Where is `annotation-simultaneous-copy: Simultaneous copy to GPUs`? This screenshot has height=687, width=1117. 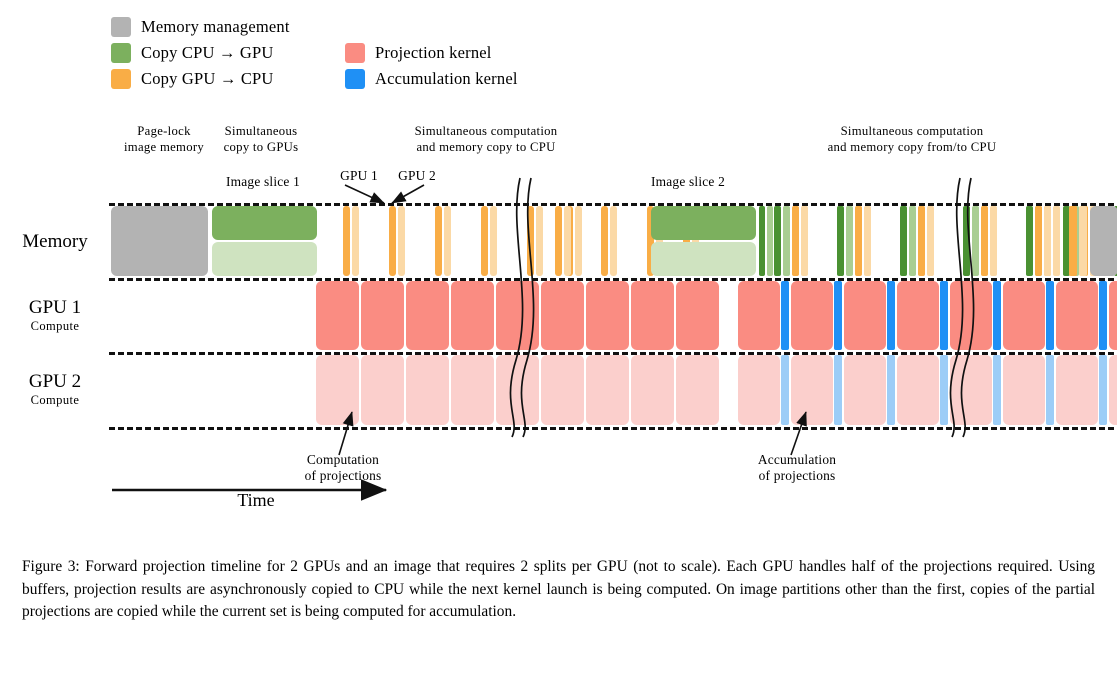
annotation-simultaneous-copy: Simultaneous copy to GPUs is located at coordinates (261, 139).